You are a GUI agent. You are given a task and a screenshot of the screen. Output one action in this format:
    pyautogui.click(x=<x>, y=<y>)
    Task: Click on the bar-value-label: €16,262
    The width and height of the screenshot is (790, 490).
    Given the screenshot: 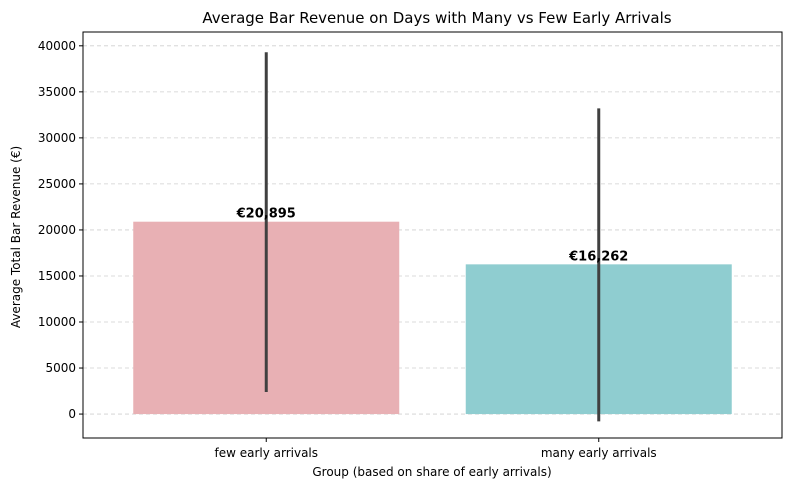 What is the action you would take?
    pyautogui.click(x=598, y=256)
    